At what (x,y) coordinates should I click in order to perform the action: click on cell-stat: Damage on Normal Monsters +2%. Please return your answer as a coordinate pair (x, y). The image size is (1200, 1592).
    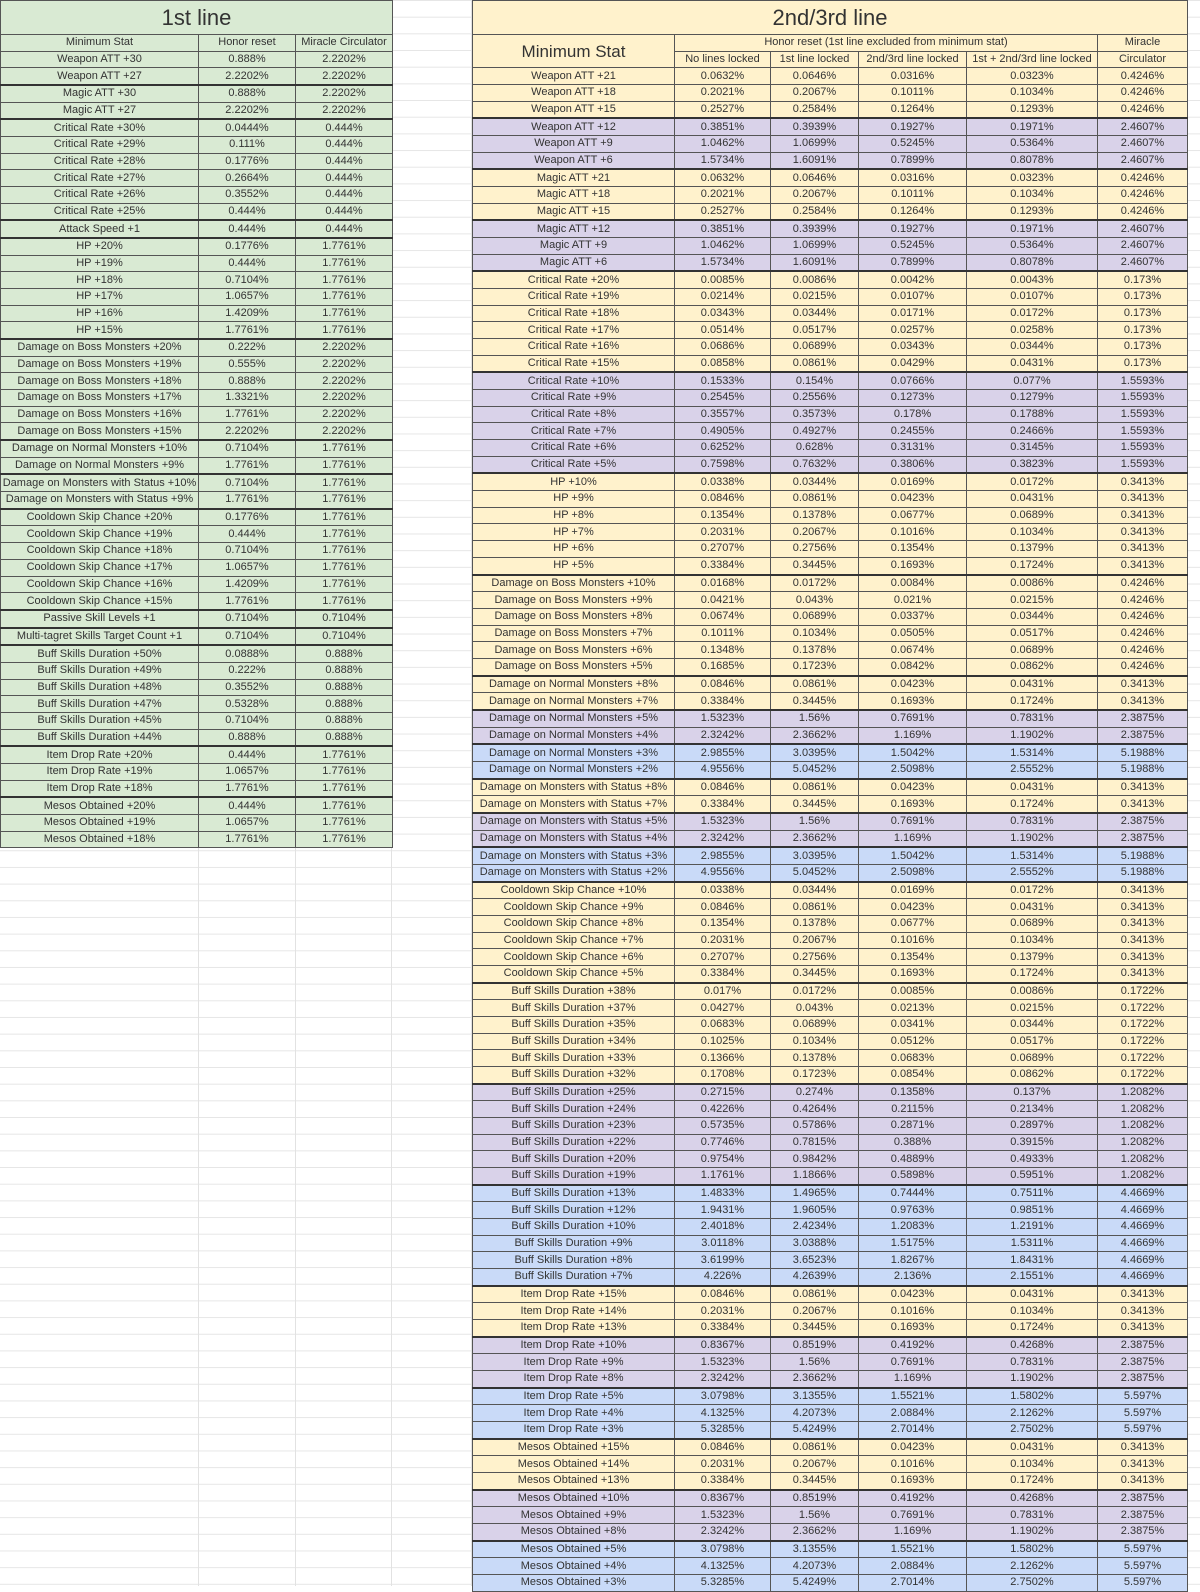
    Looking at the image, I should click on (573, 770).